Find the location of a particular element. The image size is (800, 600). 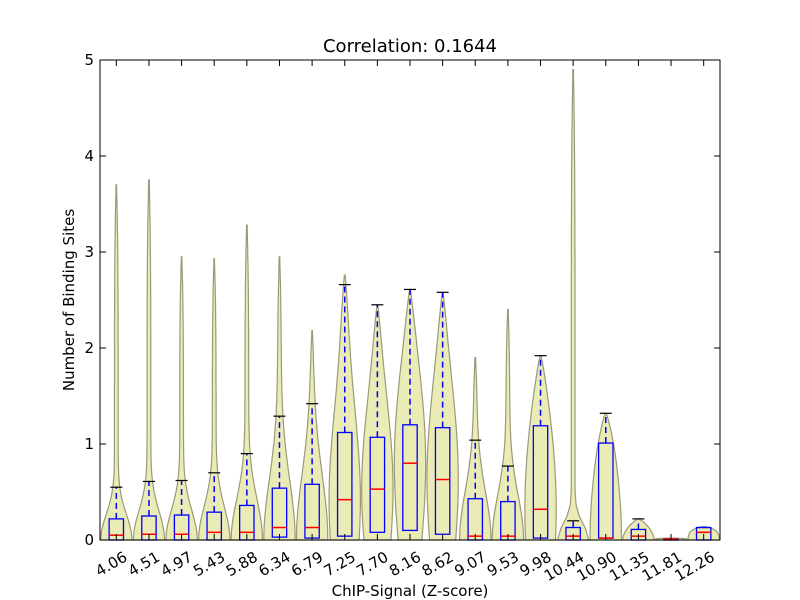

y-tick-label: 5 is located at coordinates (89, 60).